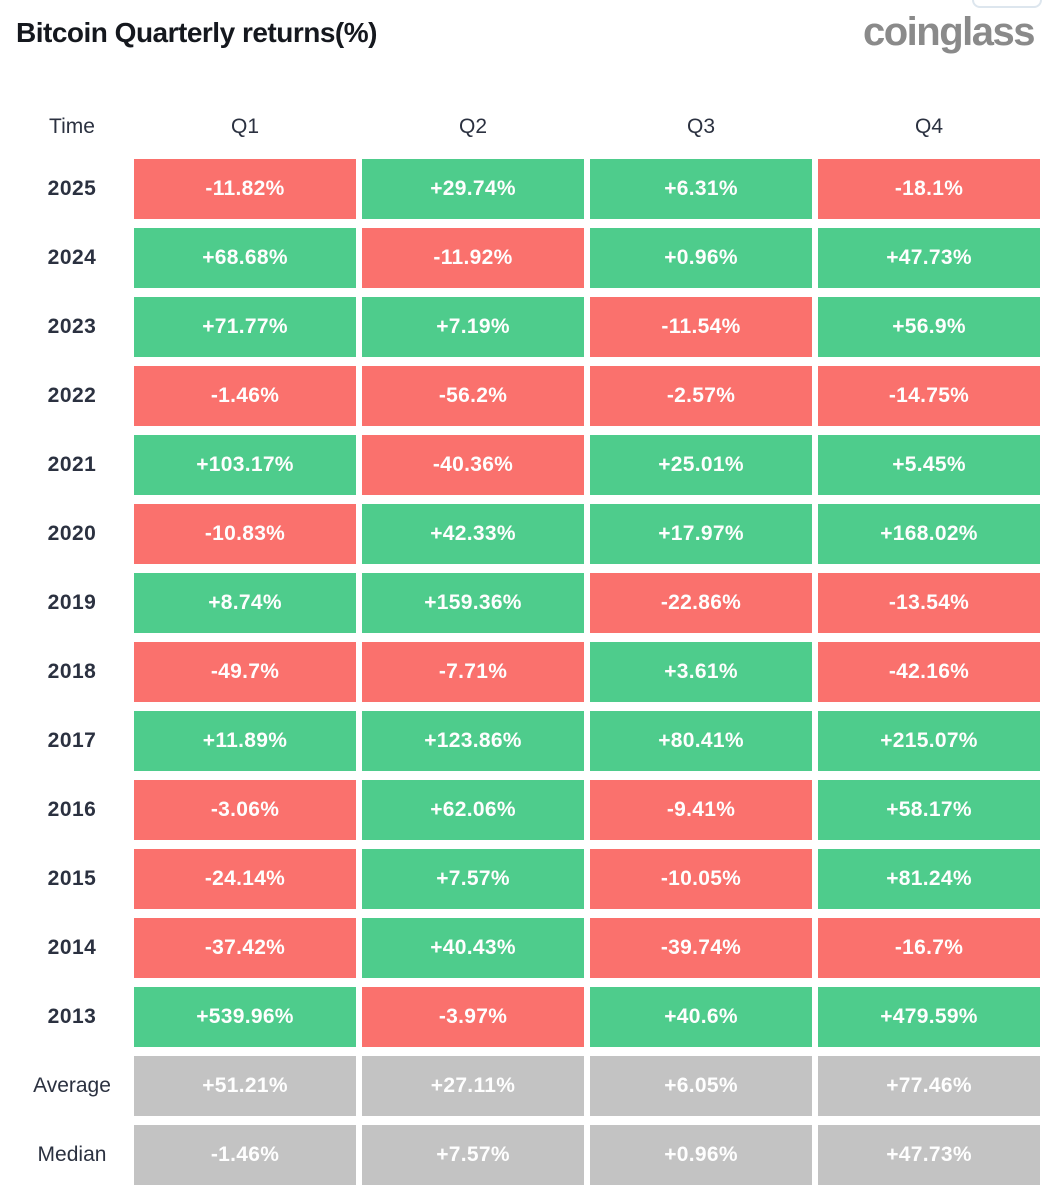 This screenshot has height=1198, width=1050. Describe the element at coordinates (72, 1016) in the screenshot. I see `row-label-2013: 2013` at that location.